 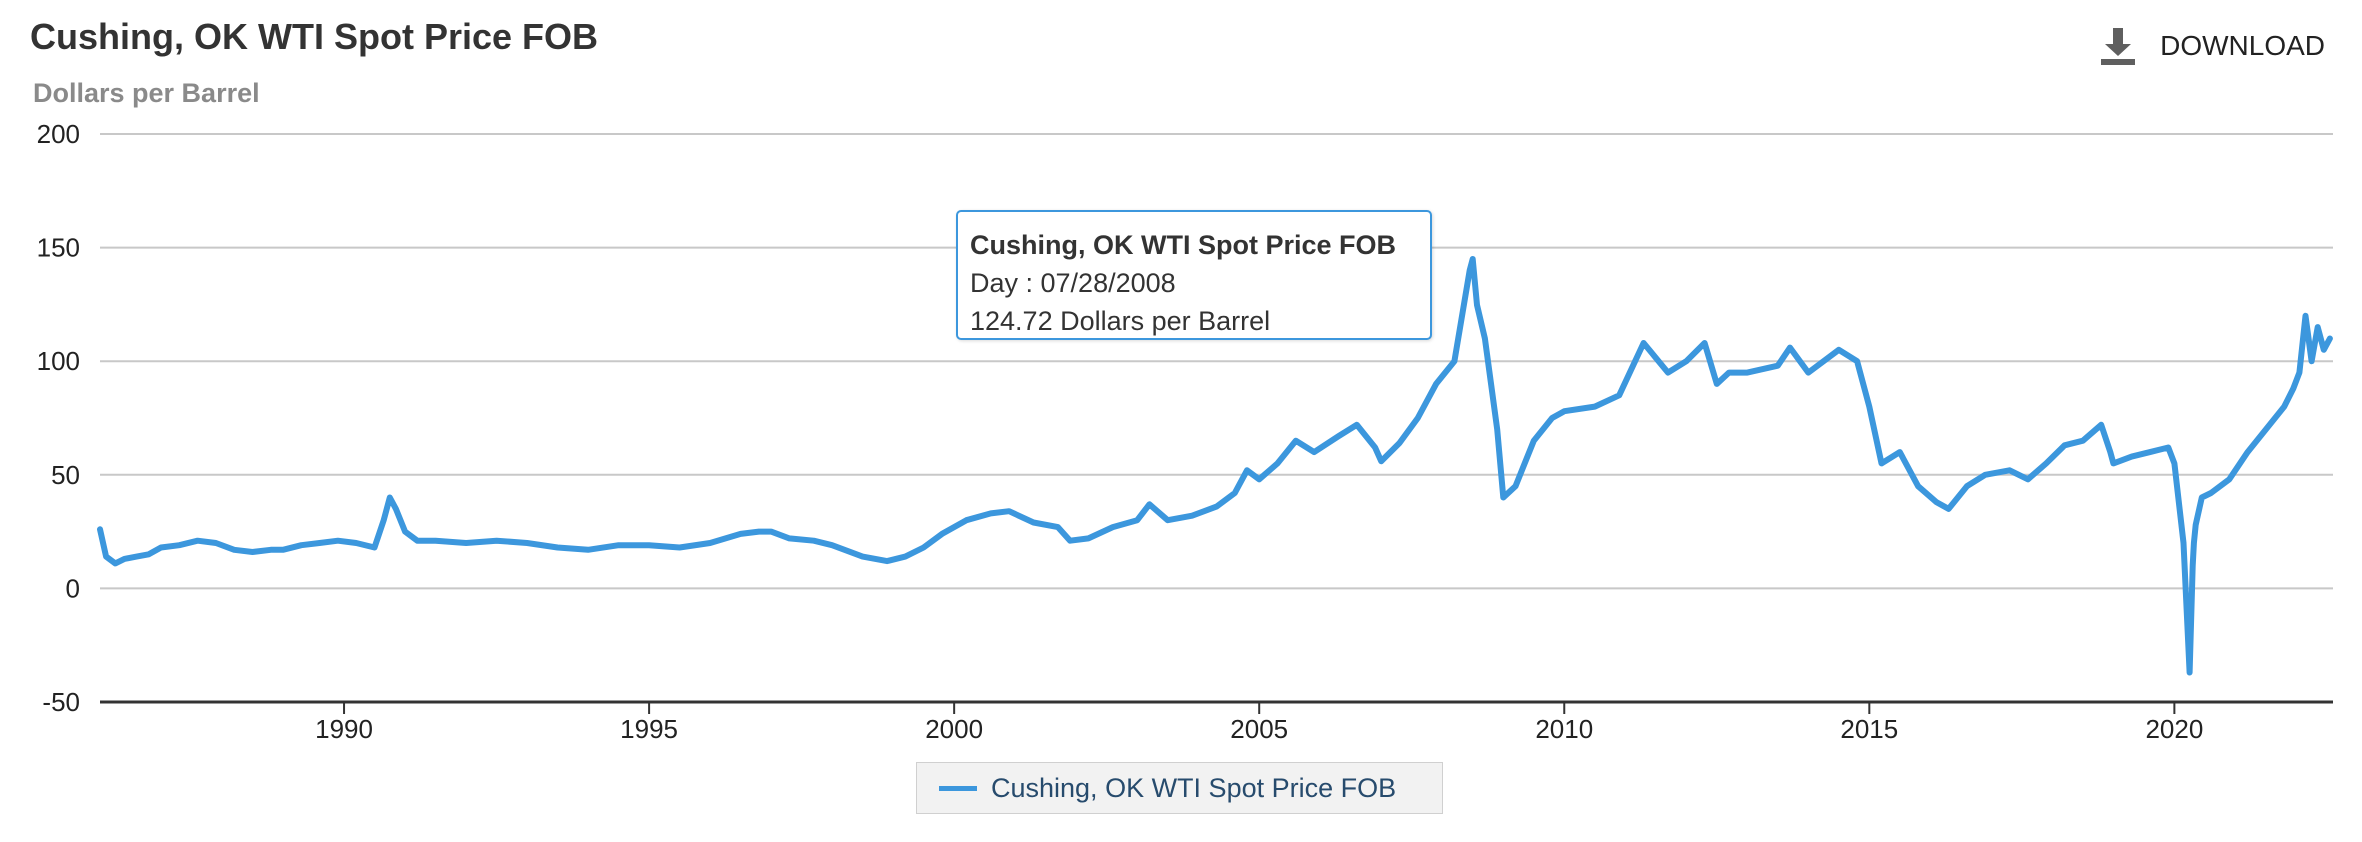 I want to click on download-button: DOWNLOAD, so click(x=2211, y=46).